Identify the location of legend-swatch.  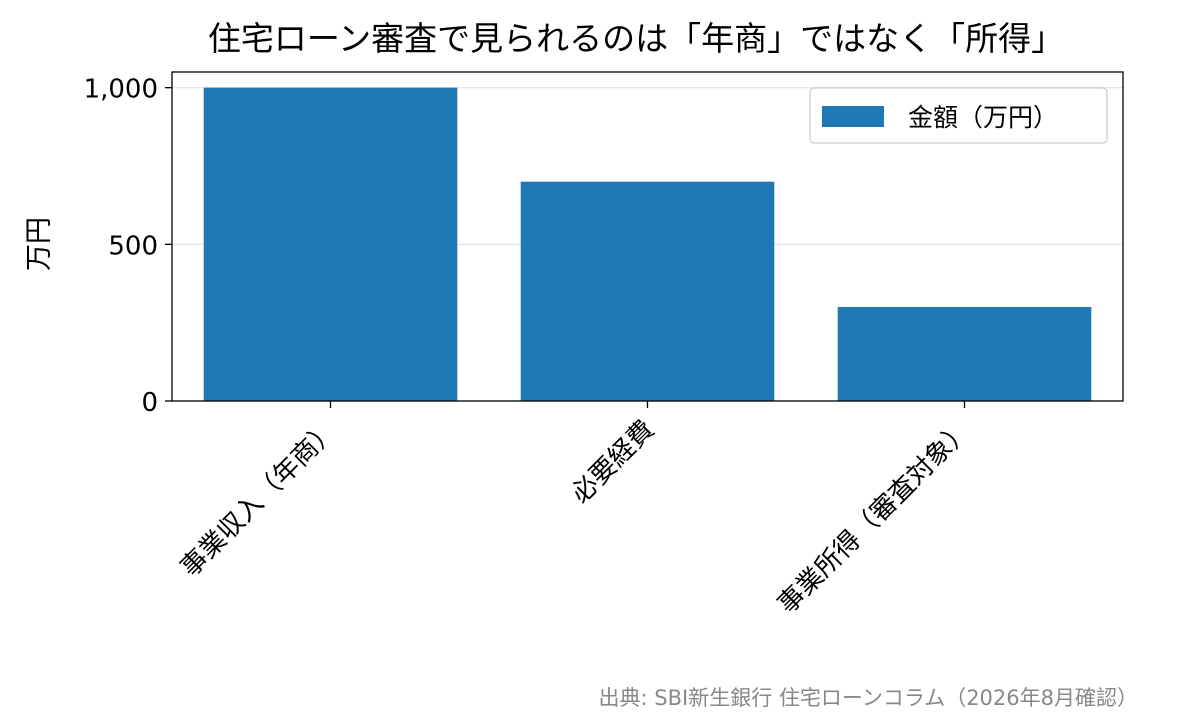
(853, 116).